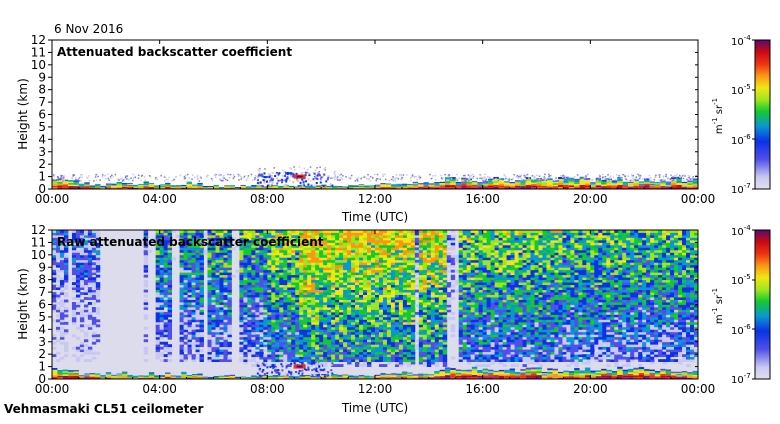  I want to click on cb-tick-label: 10-5, so click(741, 90).